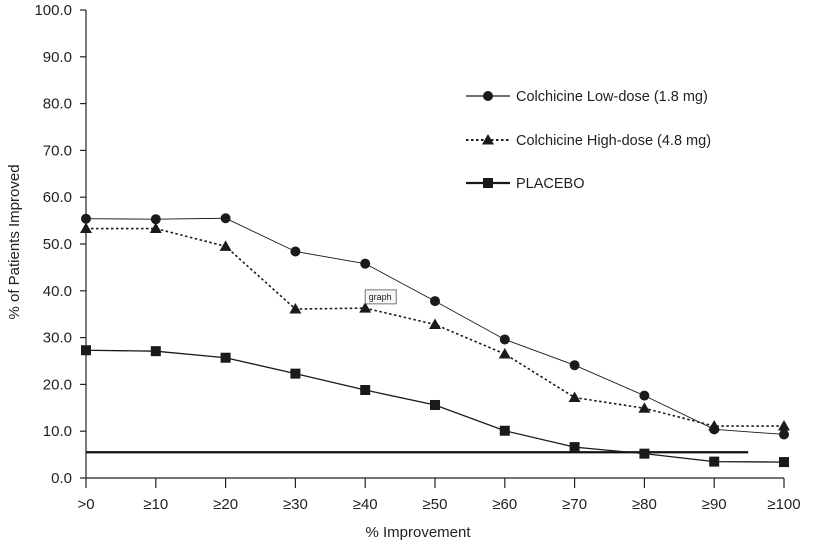  Describe the element at coordinates (61, 478) in the screenshot. I see `y-tick-label: 0.0` at that location.